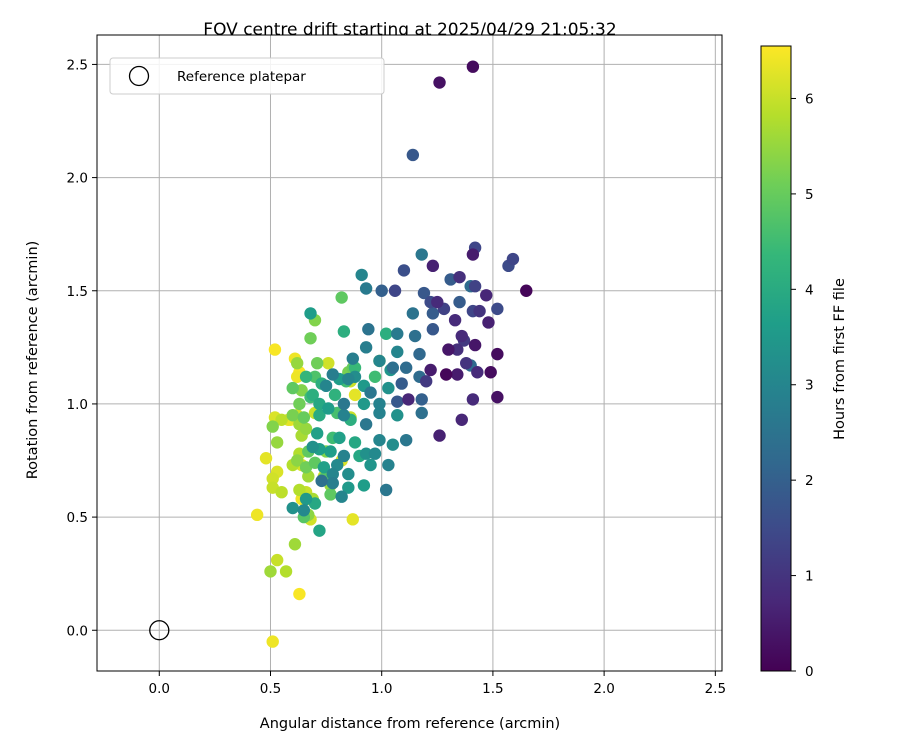 This screenshot has height=750, width=900. What do you see at coordinates (33, 360) in the screenshot?
I see `y-axis-label: Rotation from reference (arcmin)` at bounding box center [33, 360].